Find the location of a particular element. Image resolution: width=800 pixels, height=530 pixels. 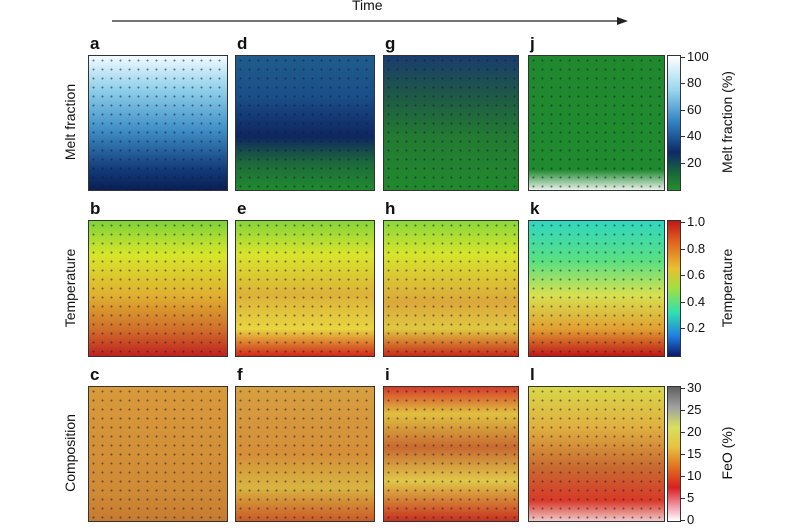

row-label: Composition is located at coordinates (70, 453).